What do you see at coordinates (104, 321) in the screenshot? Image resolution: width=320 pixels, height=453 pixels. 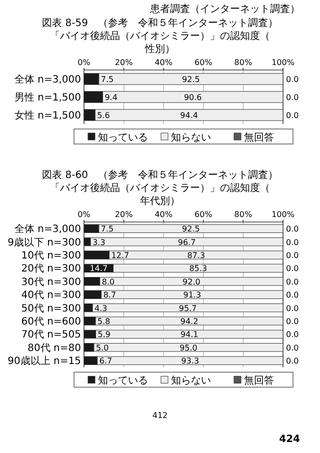 I see `data-label: 5.8` at bounding box center [104, 321].